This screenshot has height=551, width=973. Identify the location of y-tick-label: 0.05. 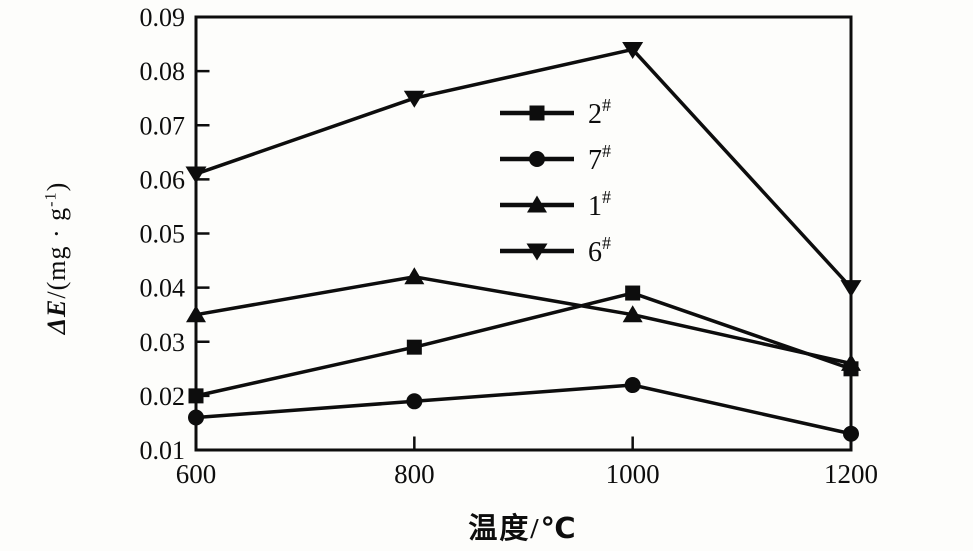
(163, 234).